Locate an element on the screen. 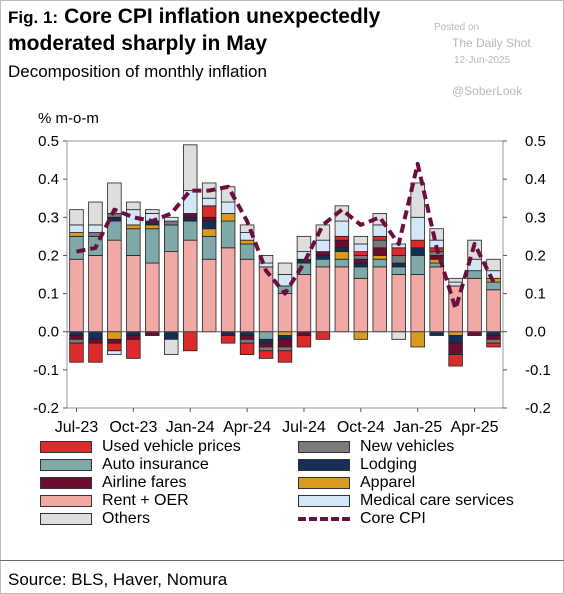 The height and width of the screenshot is (594, 564). y-tick-label-right: -0.1 is located at coordinates (538, 370).